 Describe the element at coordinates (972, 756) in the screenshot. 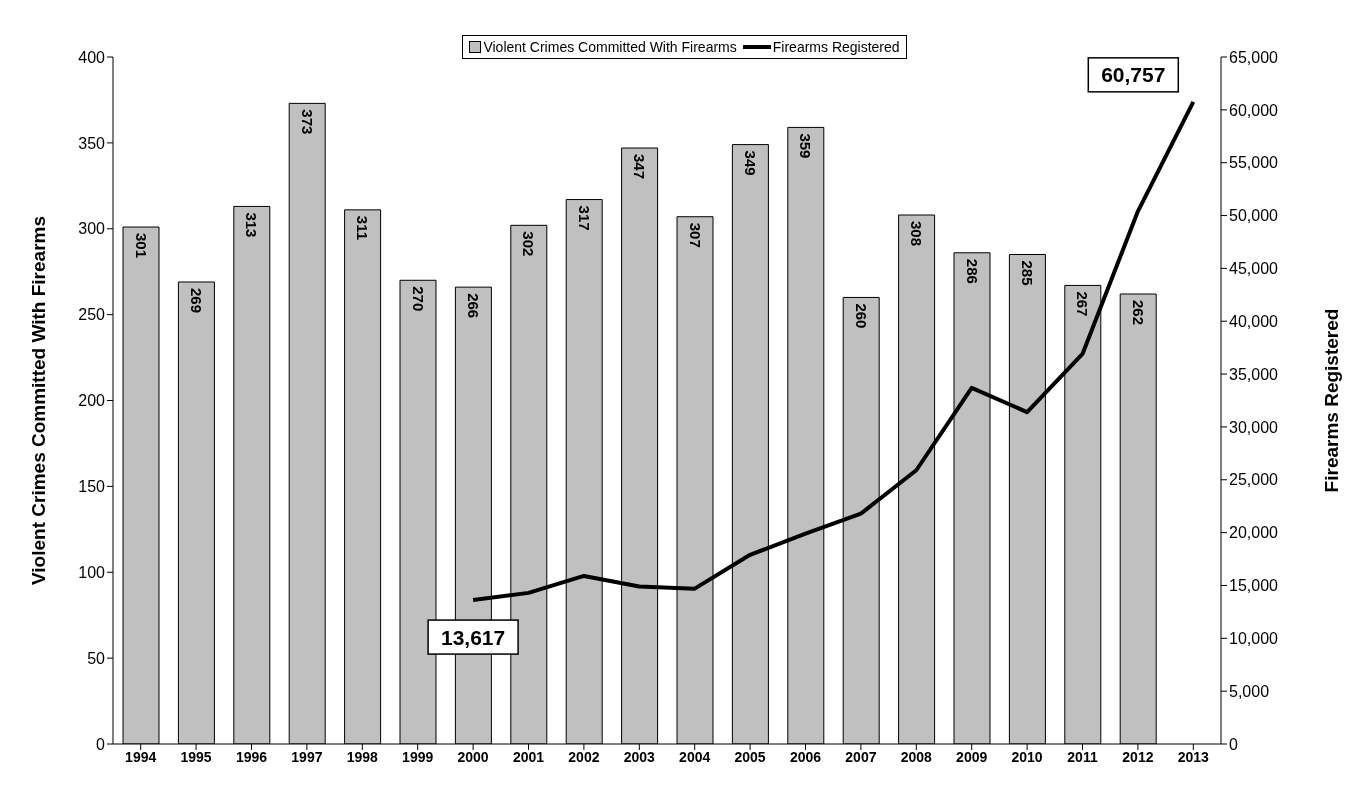

I see `x-tick-label: 2009` at that location.